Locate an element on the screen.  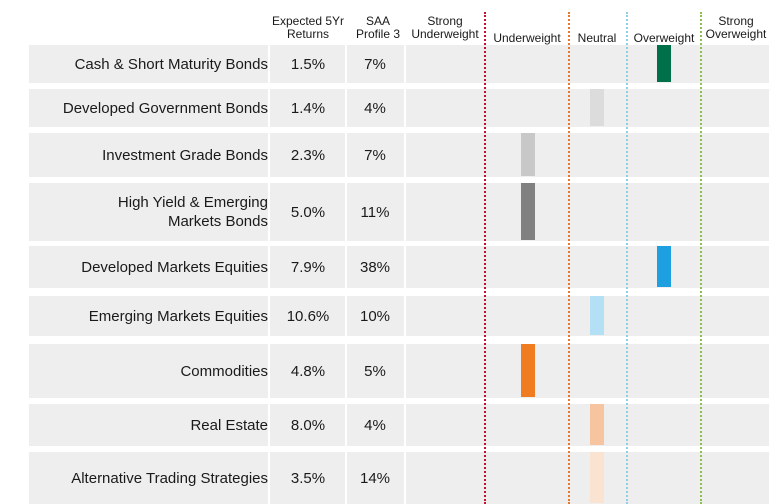
header-underweight: Underweight is located at coordinates (527, 38).